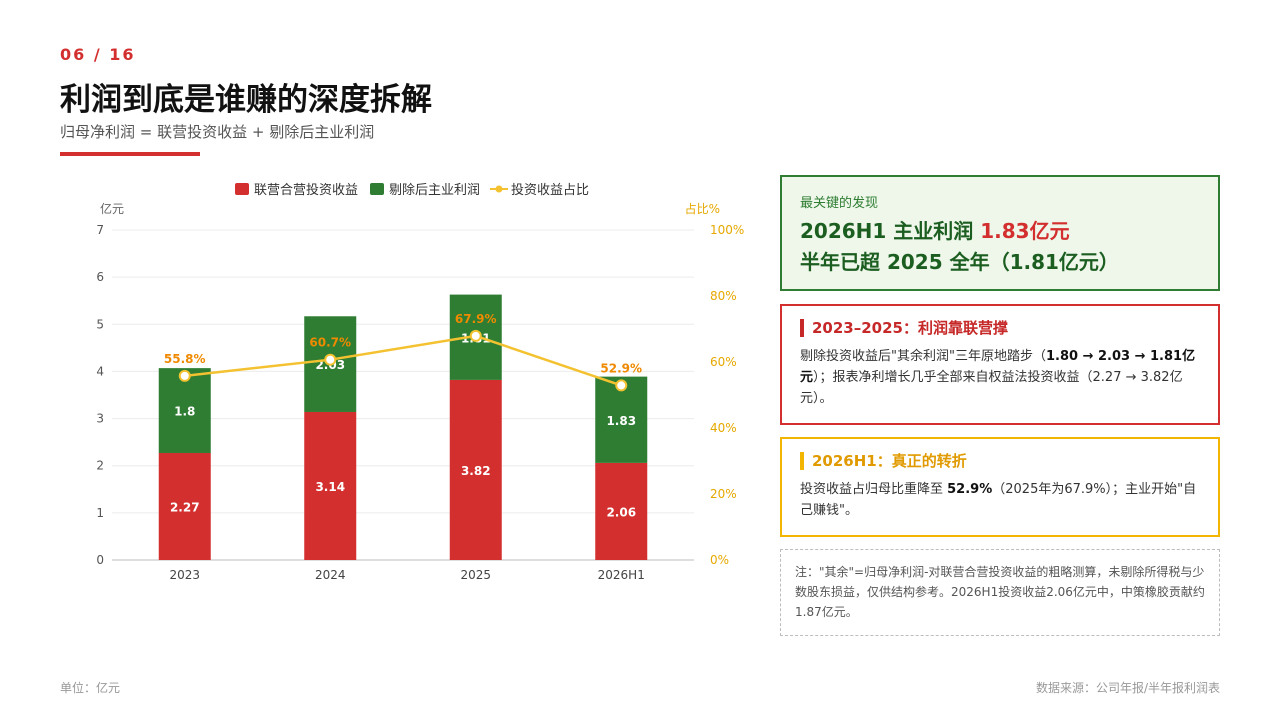 Image resolution: width=1280 pixels, height=720 pixels. I want to click on x-tick-label: 2025, so click(475, 575).